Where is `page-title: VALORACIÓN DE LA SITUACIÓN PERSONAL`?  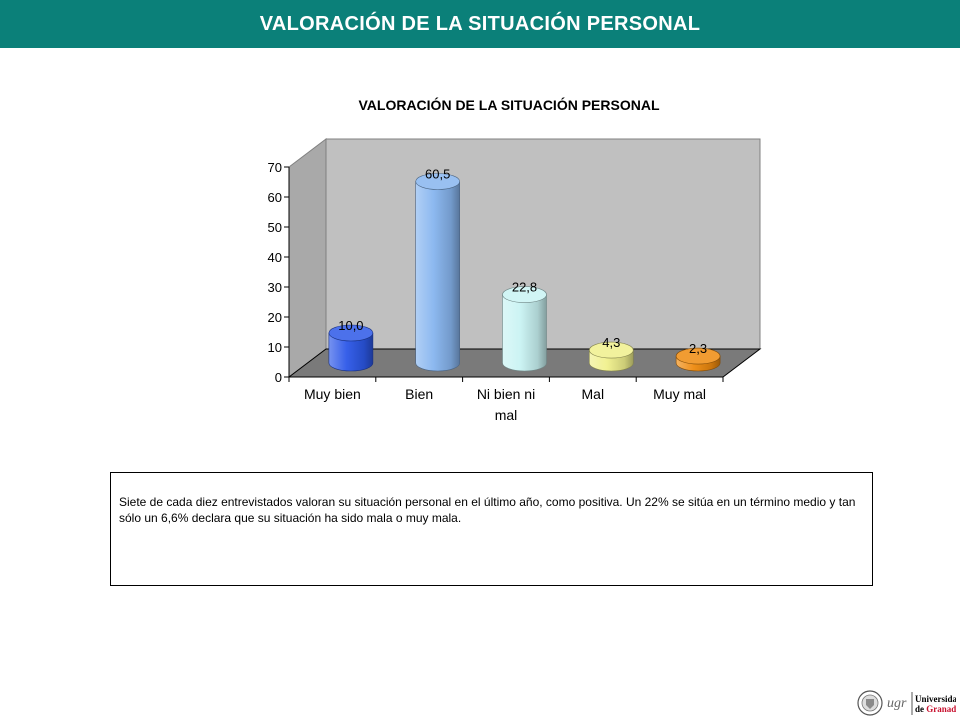
page-title: VALORACIÓN DE LA SITUACIÓN PERSONAL is located at coordinates (480, 23).